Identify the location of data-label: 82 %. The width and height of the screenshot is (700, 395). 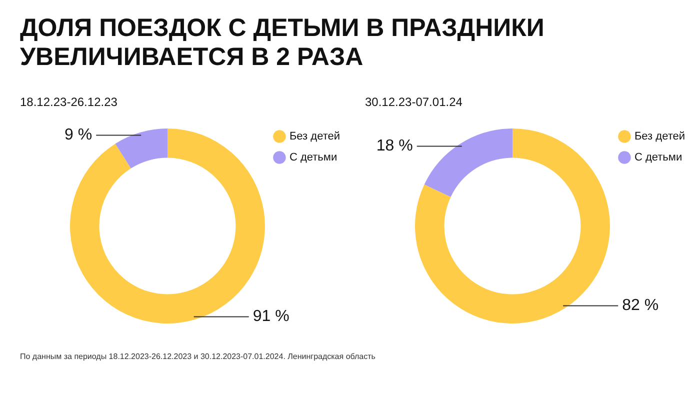
(640, 305).